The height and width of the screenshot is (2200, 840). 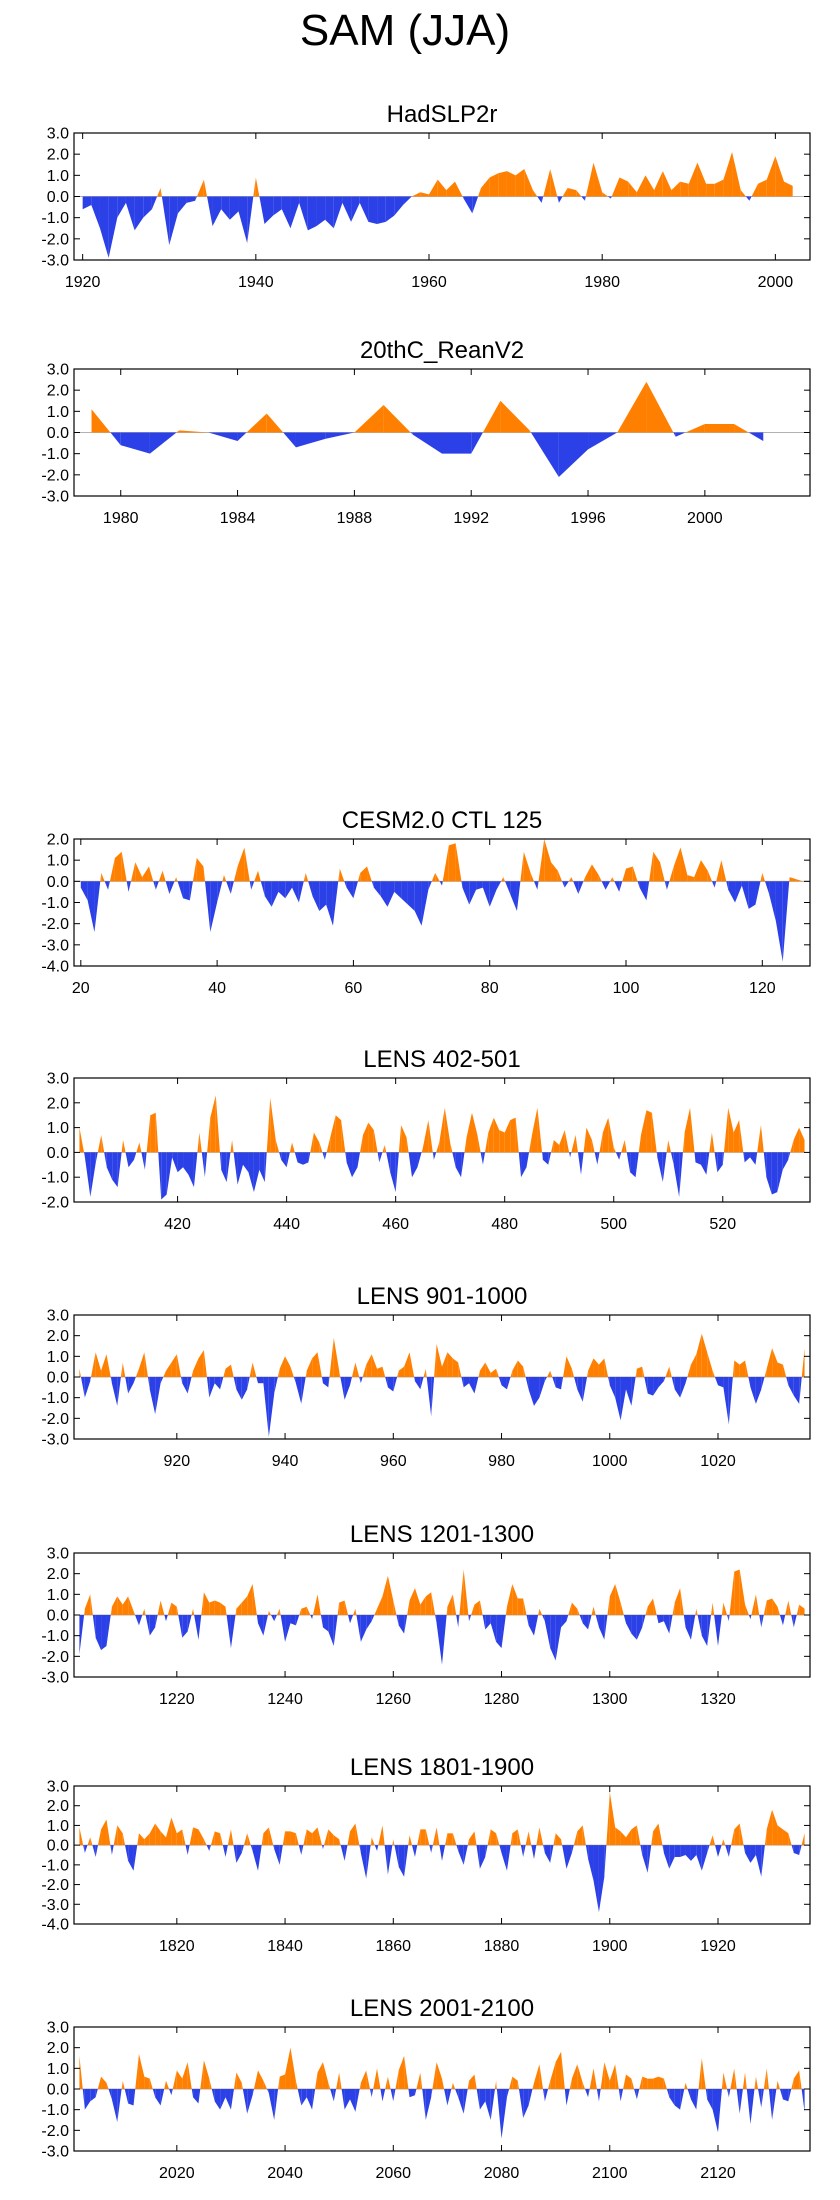 I want to click on x-tick-label: 1940, so click(x=256, y=282).